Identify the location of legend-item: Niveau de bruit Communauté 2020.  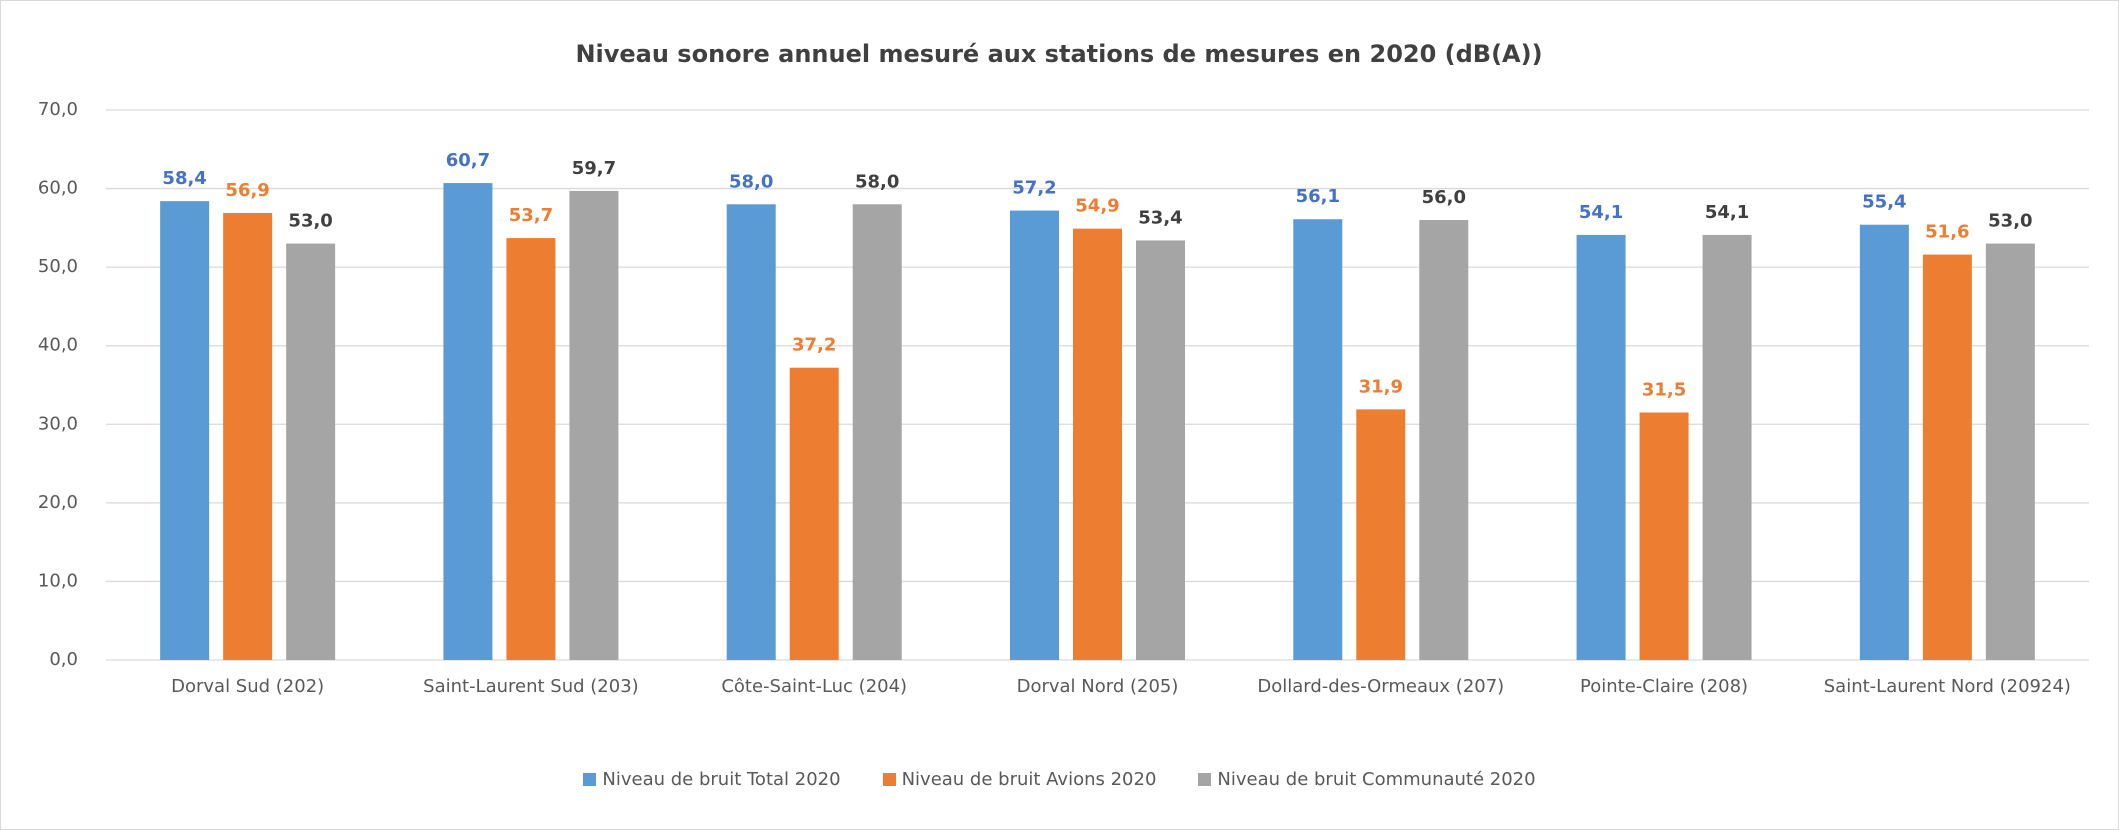
(1367, 779).